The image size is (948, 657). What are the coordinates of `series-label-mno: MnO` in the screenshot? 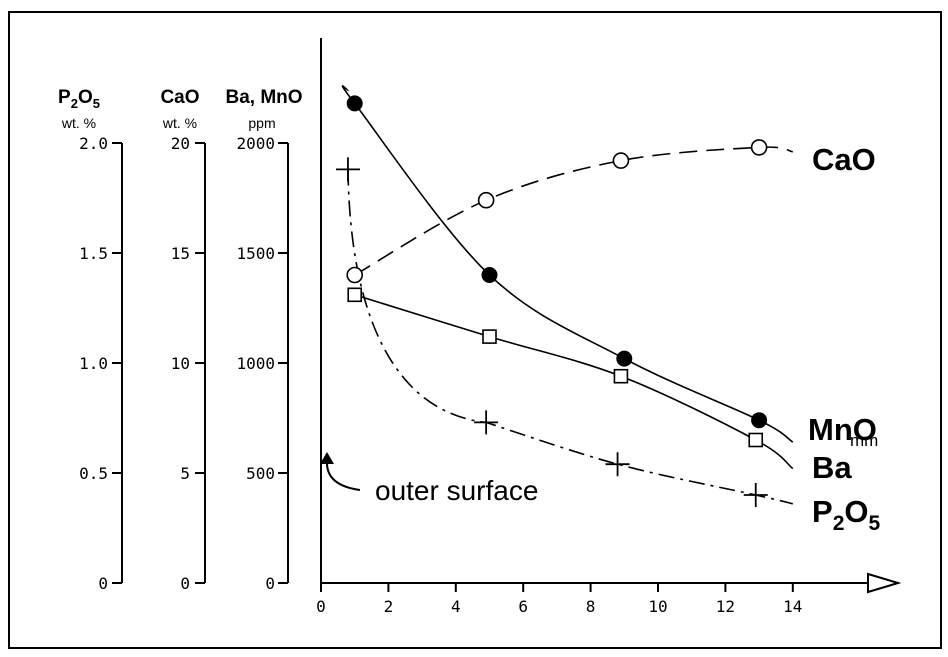 It's located at (842, 429).